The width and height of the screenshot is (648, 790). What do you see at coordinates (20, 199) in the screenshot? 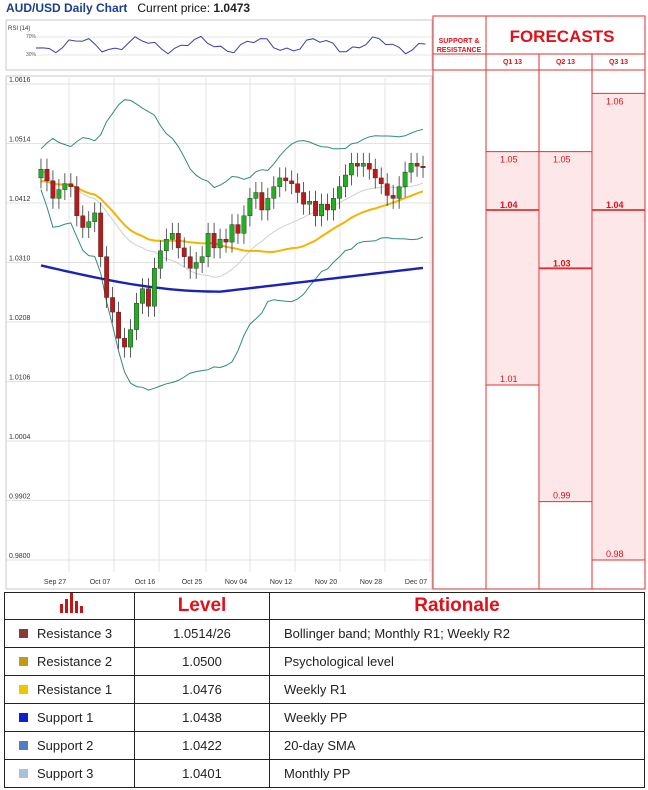
I see `y-tick-label: 1.0412` at bounding box center [20, 199].